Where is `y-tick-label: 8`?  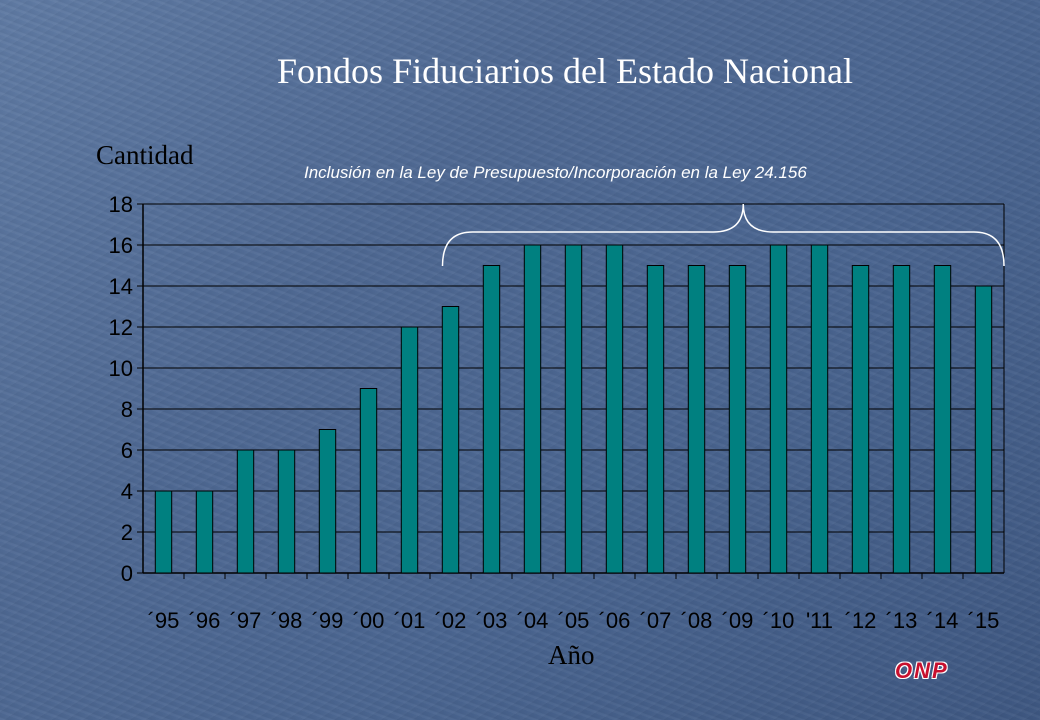 y-tick-label: 8 is located at coordinates (127, 409).